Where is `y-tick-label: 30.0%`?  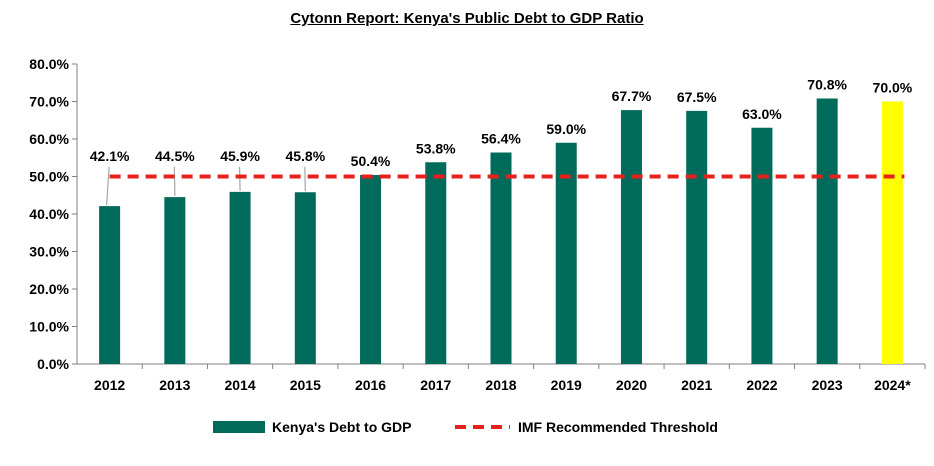
y-tick-label: 30.0% is located at coordinates (49, 252).